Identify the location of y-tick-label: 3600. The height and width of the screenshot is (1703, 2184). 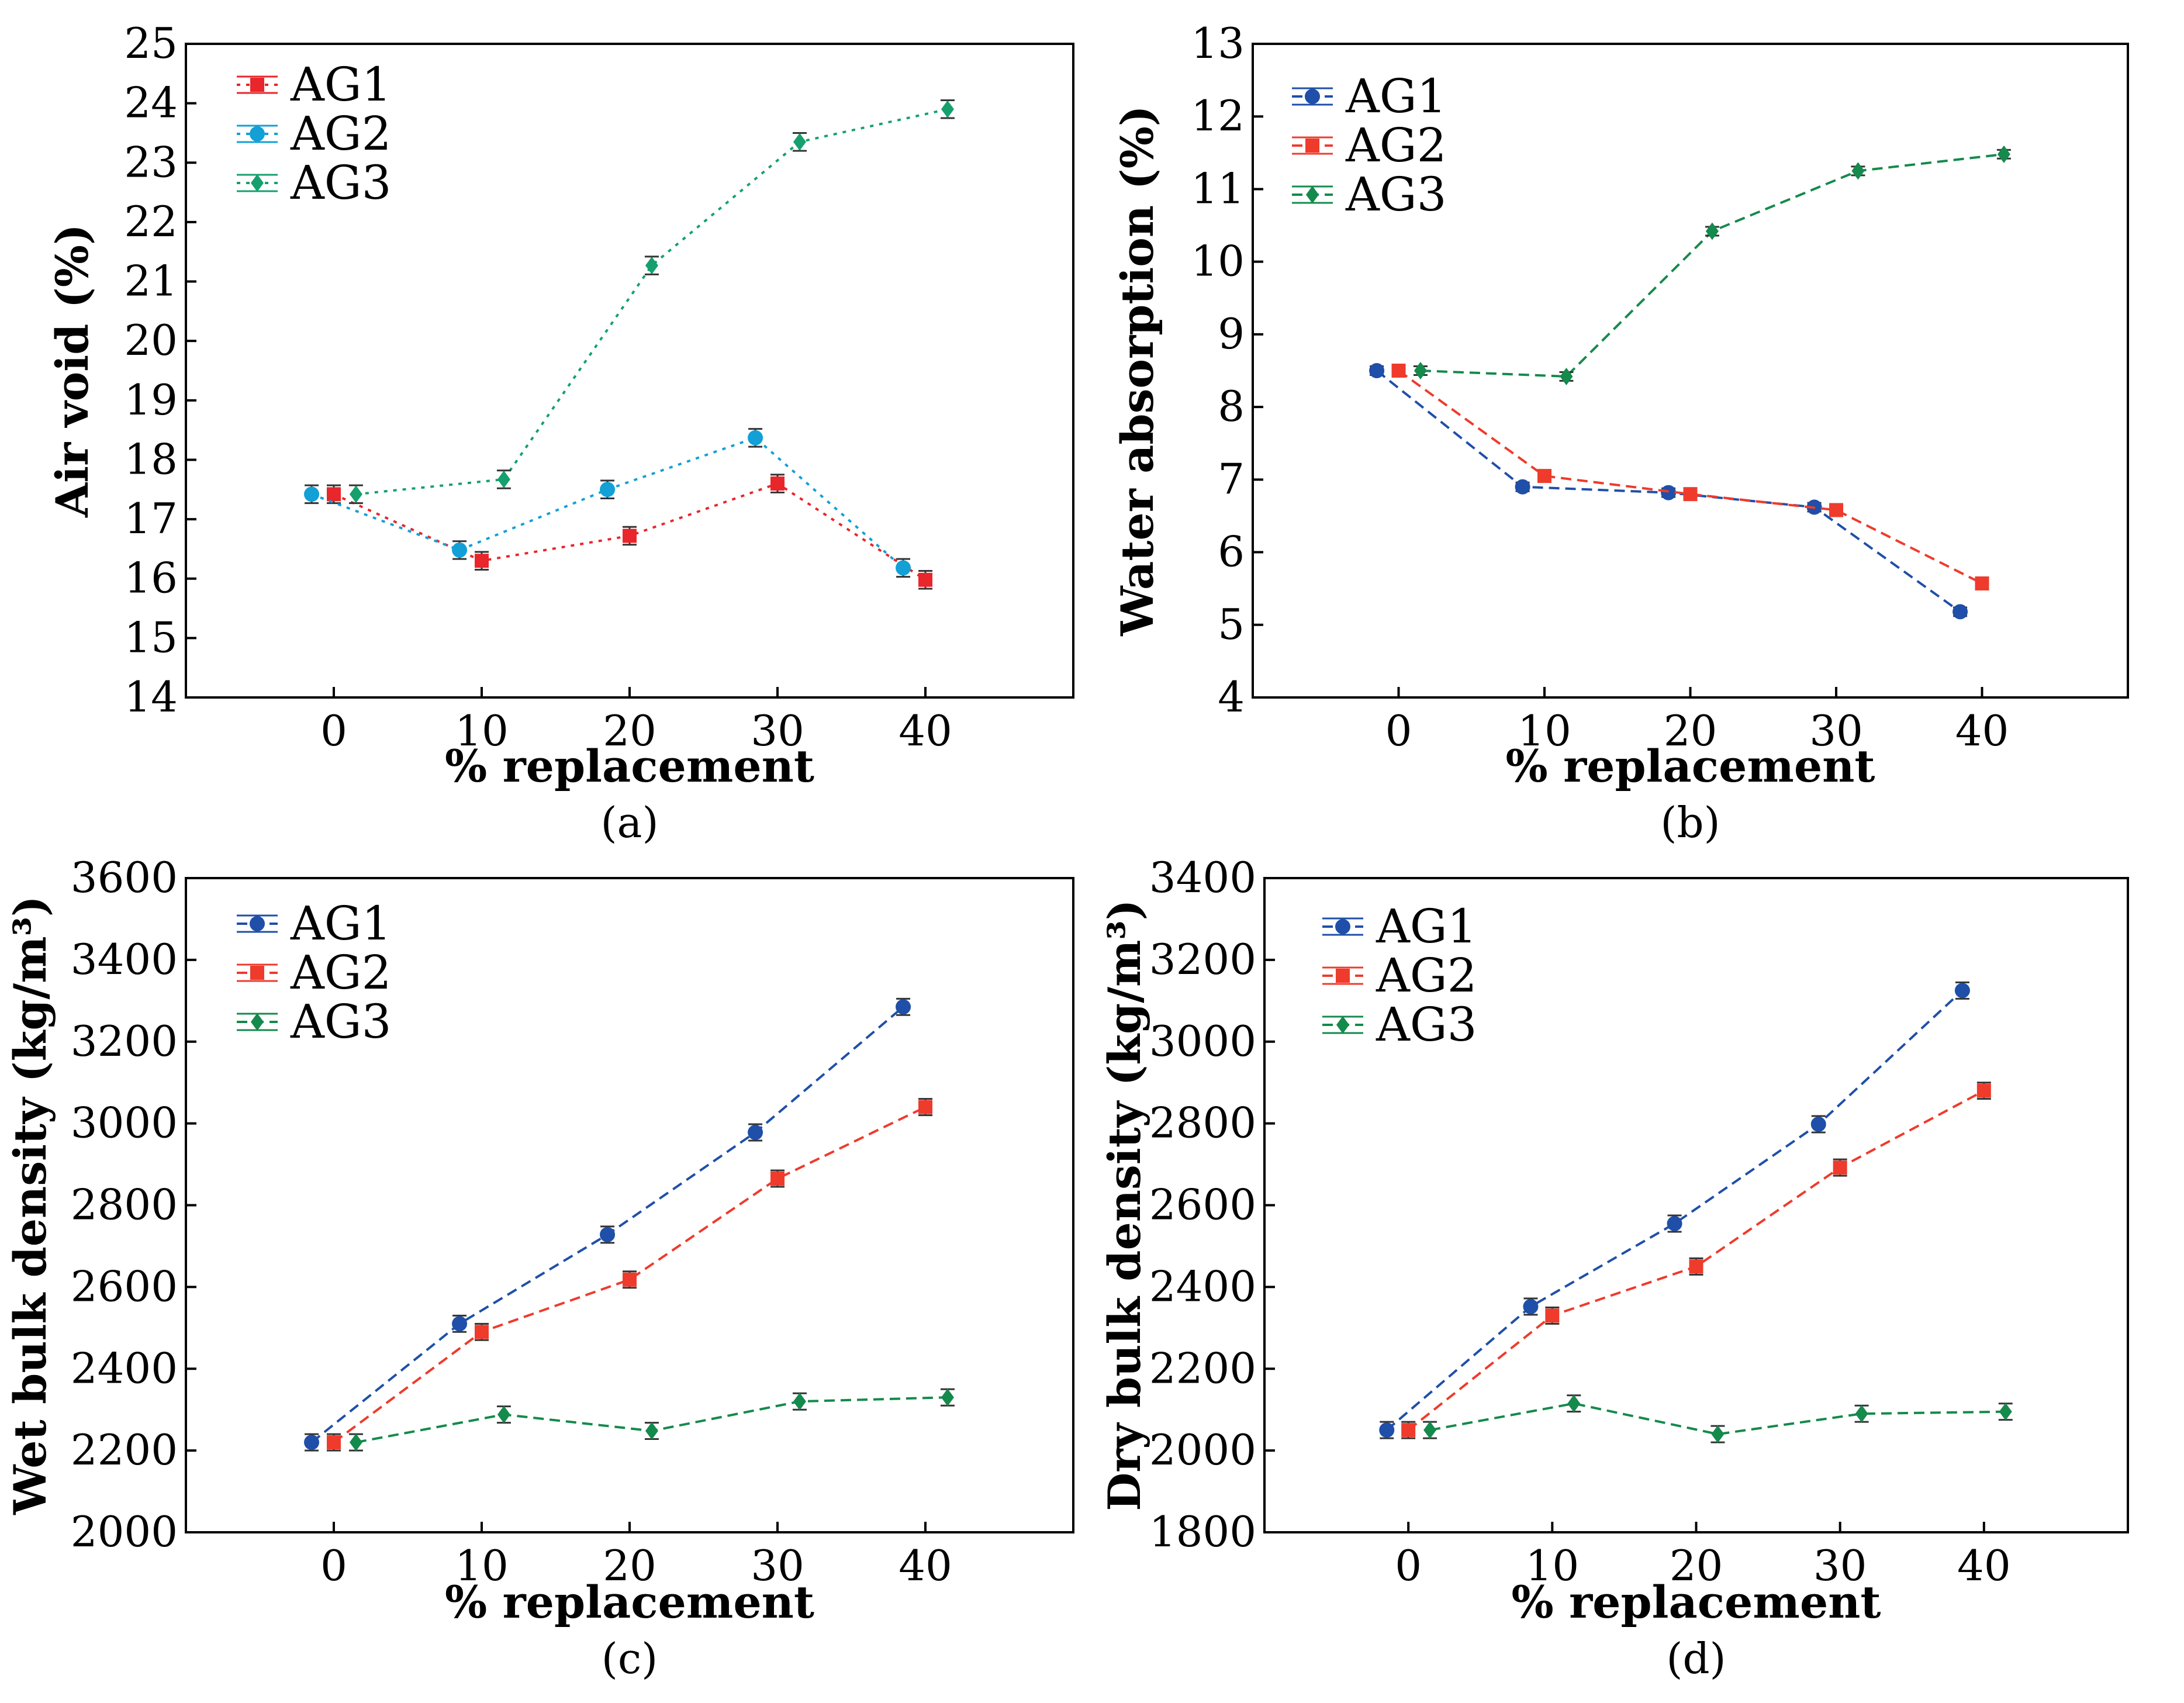
(124, 877).